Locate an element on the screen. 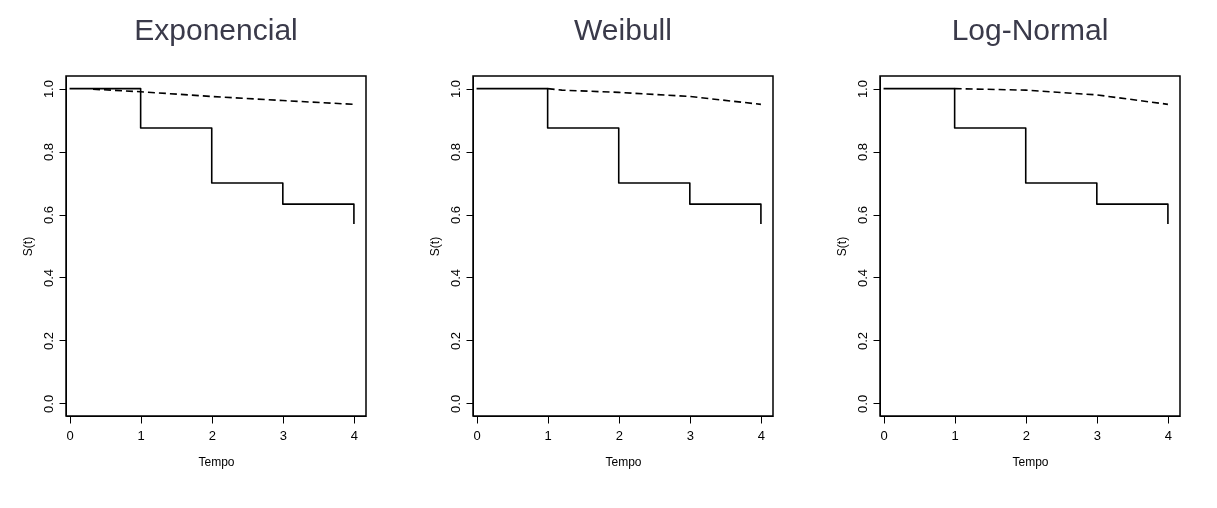 This screenshot has width=1217, height=508. chart-title: Weibull is located at coordinates (623, 29).